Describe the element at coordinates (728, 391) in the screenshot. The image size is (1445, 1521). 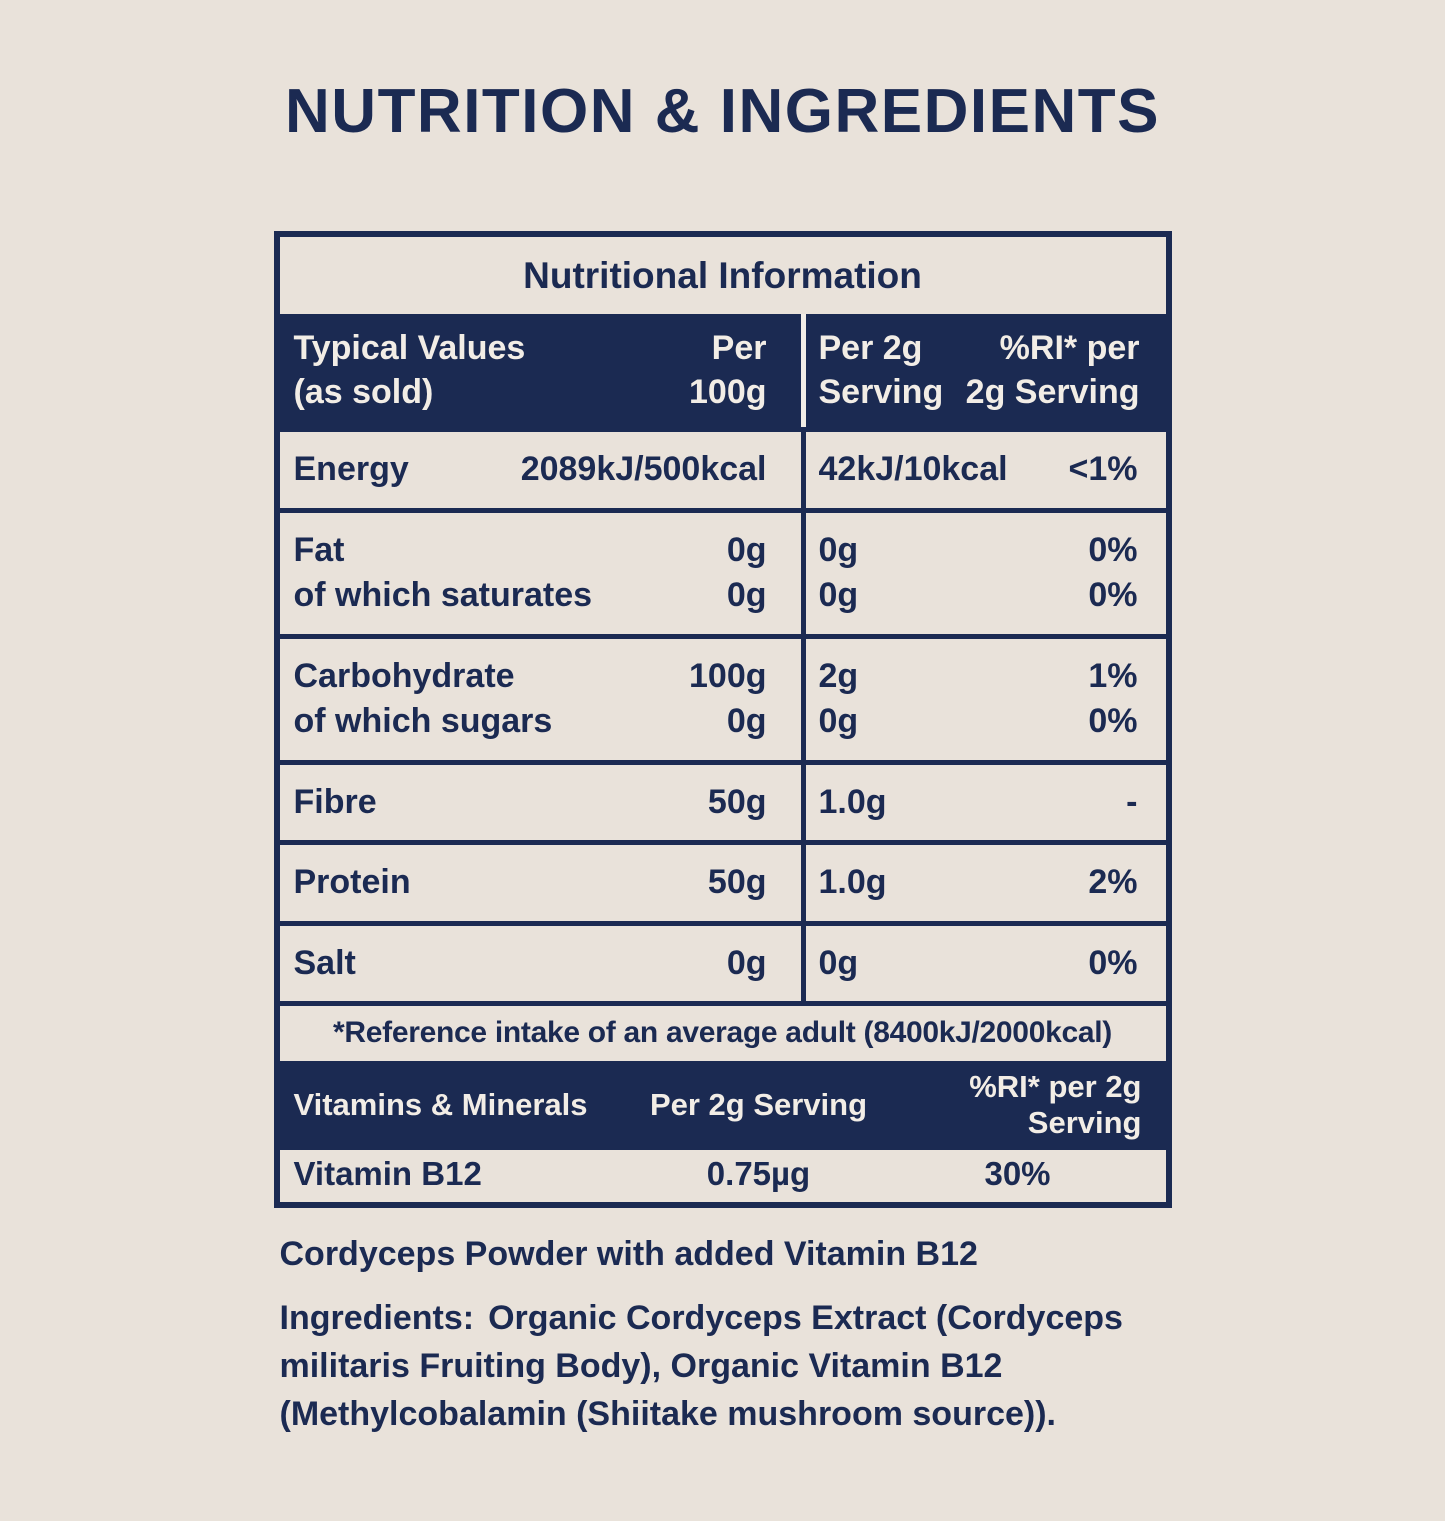
I see `header-per-100g-line2: 100g` at that location.